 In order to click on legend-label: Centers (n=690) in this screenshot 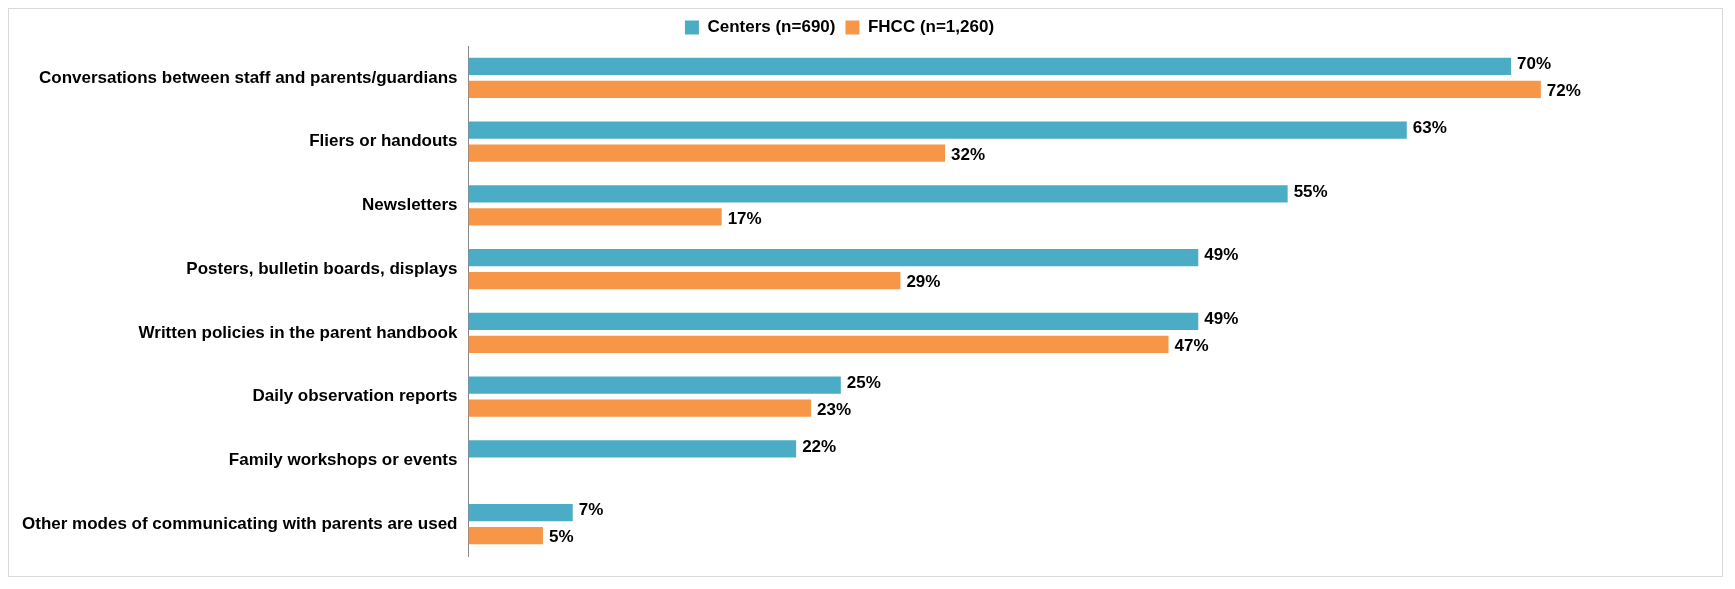, I will do `click(771, 27)`.